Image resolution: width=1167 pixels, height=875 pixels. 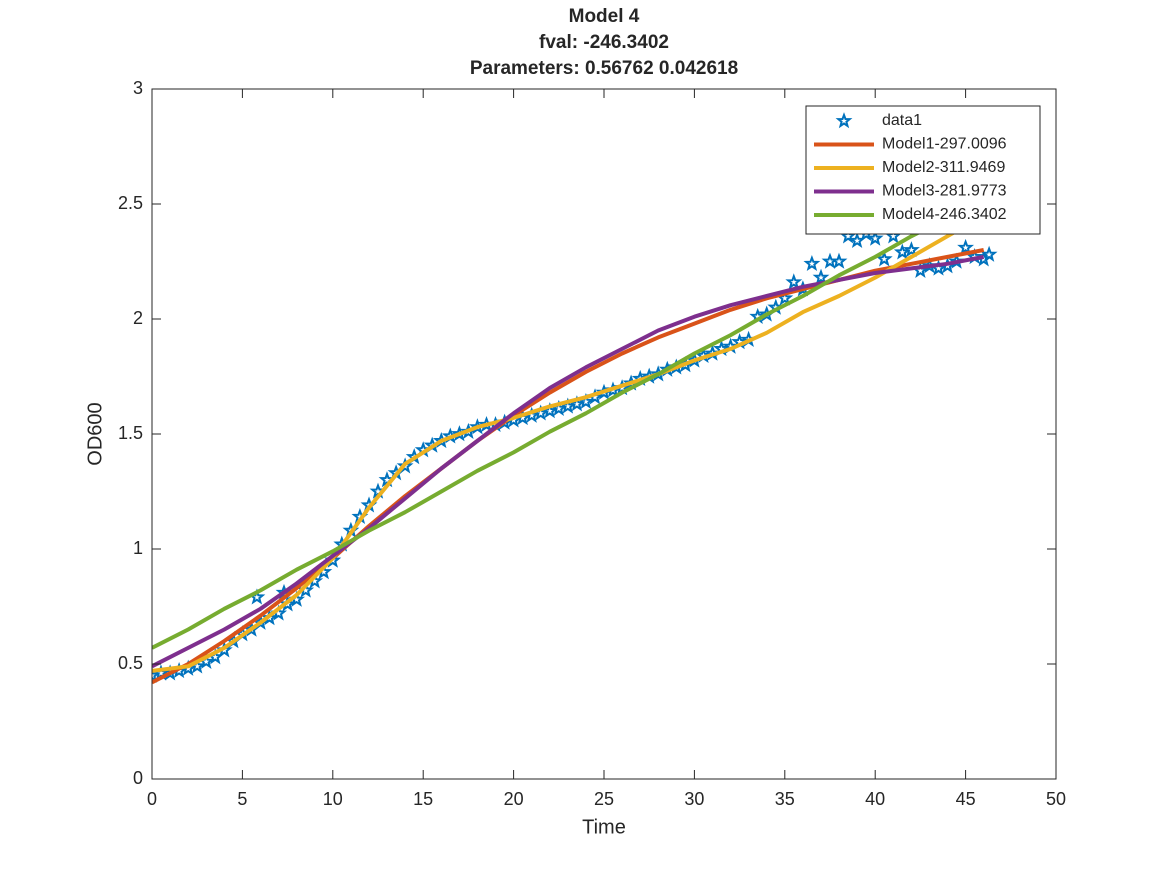 What do you see at coordinates (1056, 799) in the screenshot?
I see `x-tick-label: 50` at bounding box center [1056, 799].